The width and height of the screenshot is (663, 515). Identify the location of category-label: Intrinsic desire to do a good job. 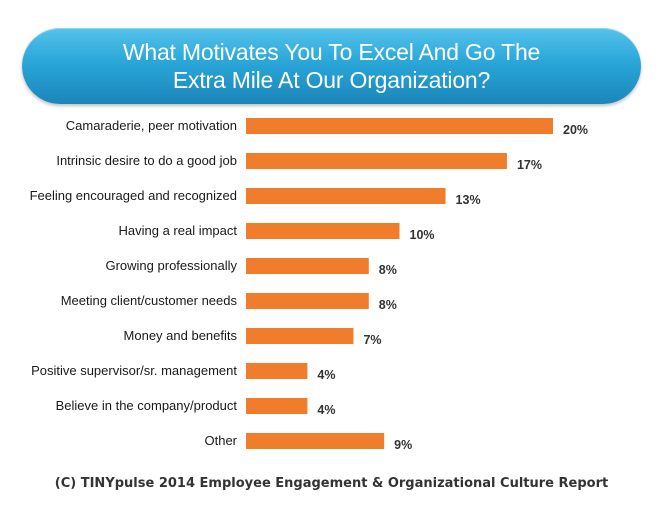
(146, 160).